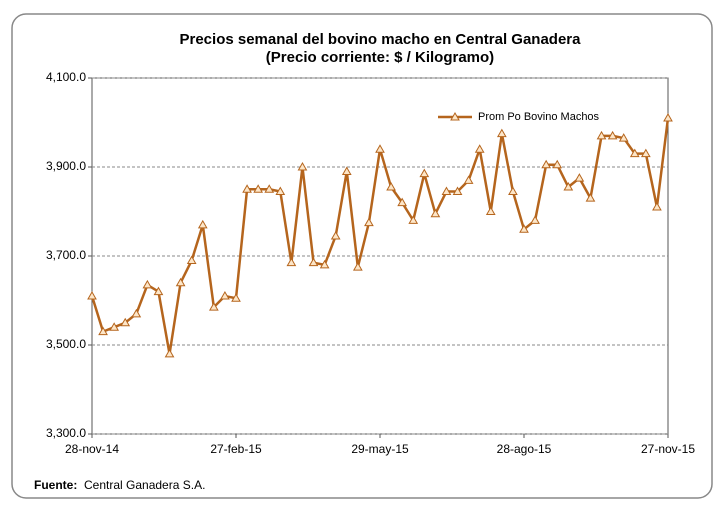 The width and height of the screenshot is (722, 511). What do you see at coordinates (55, 485) in the screenshot?
I see `source-label: Fuente:` at bounding box center [55, 485].